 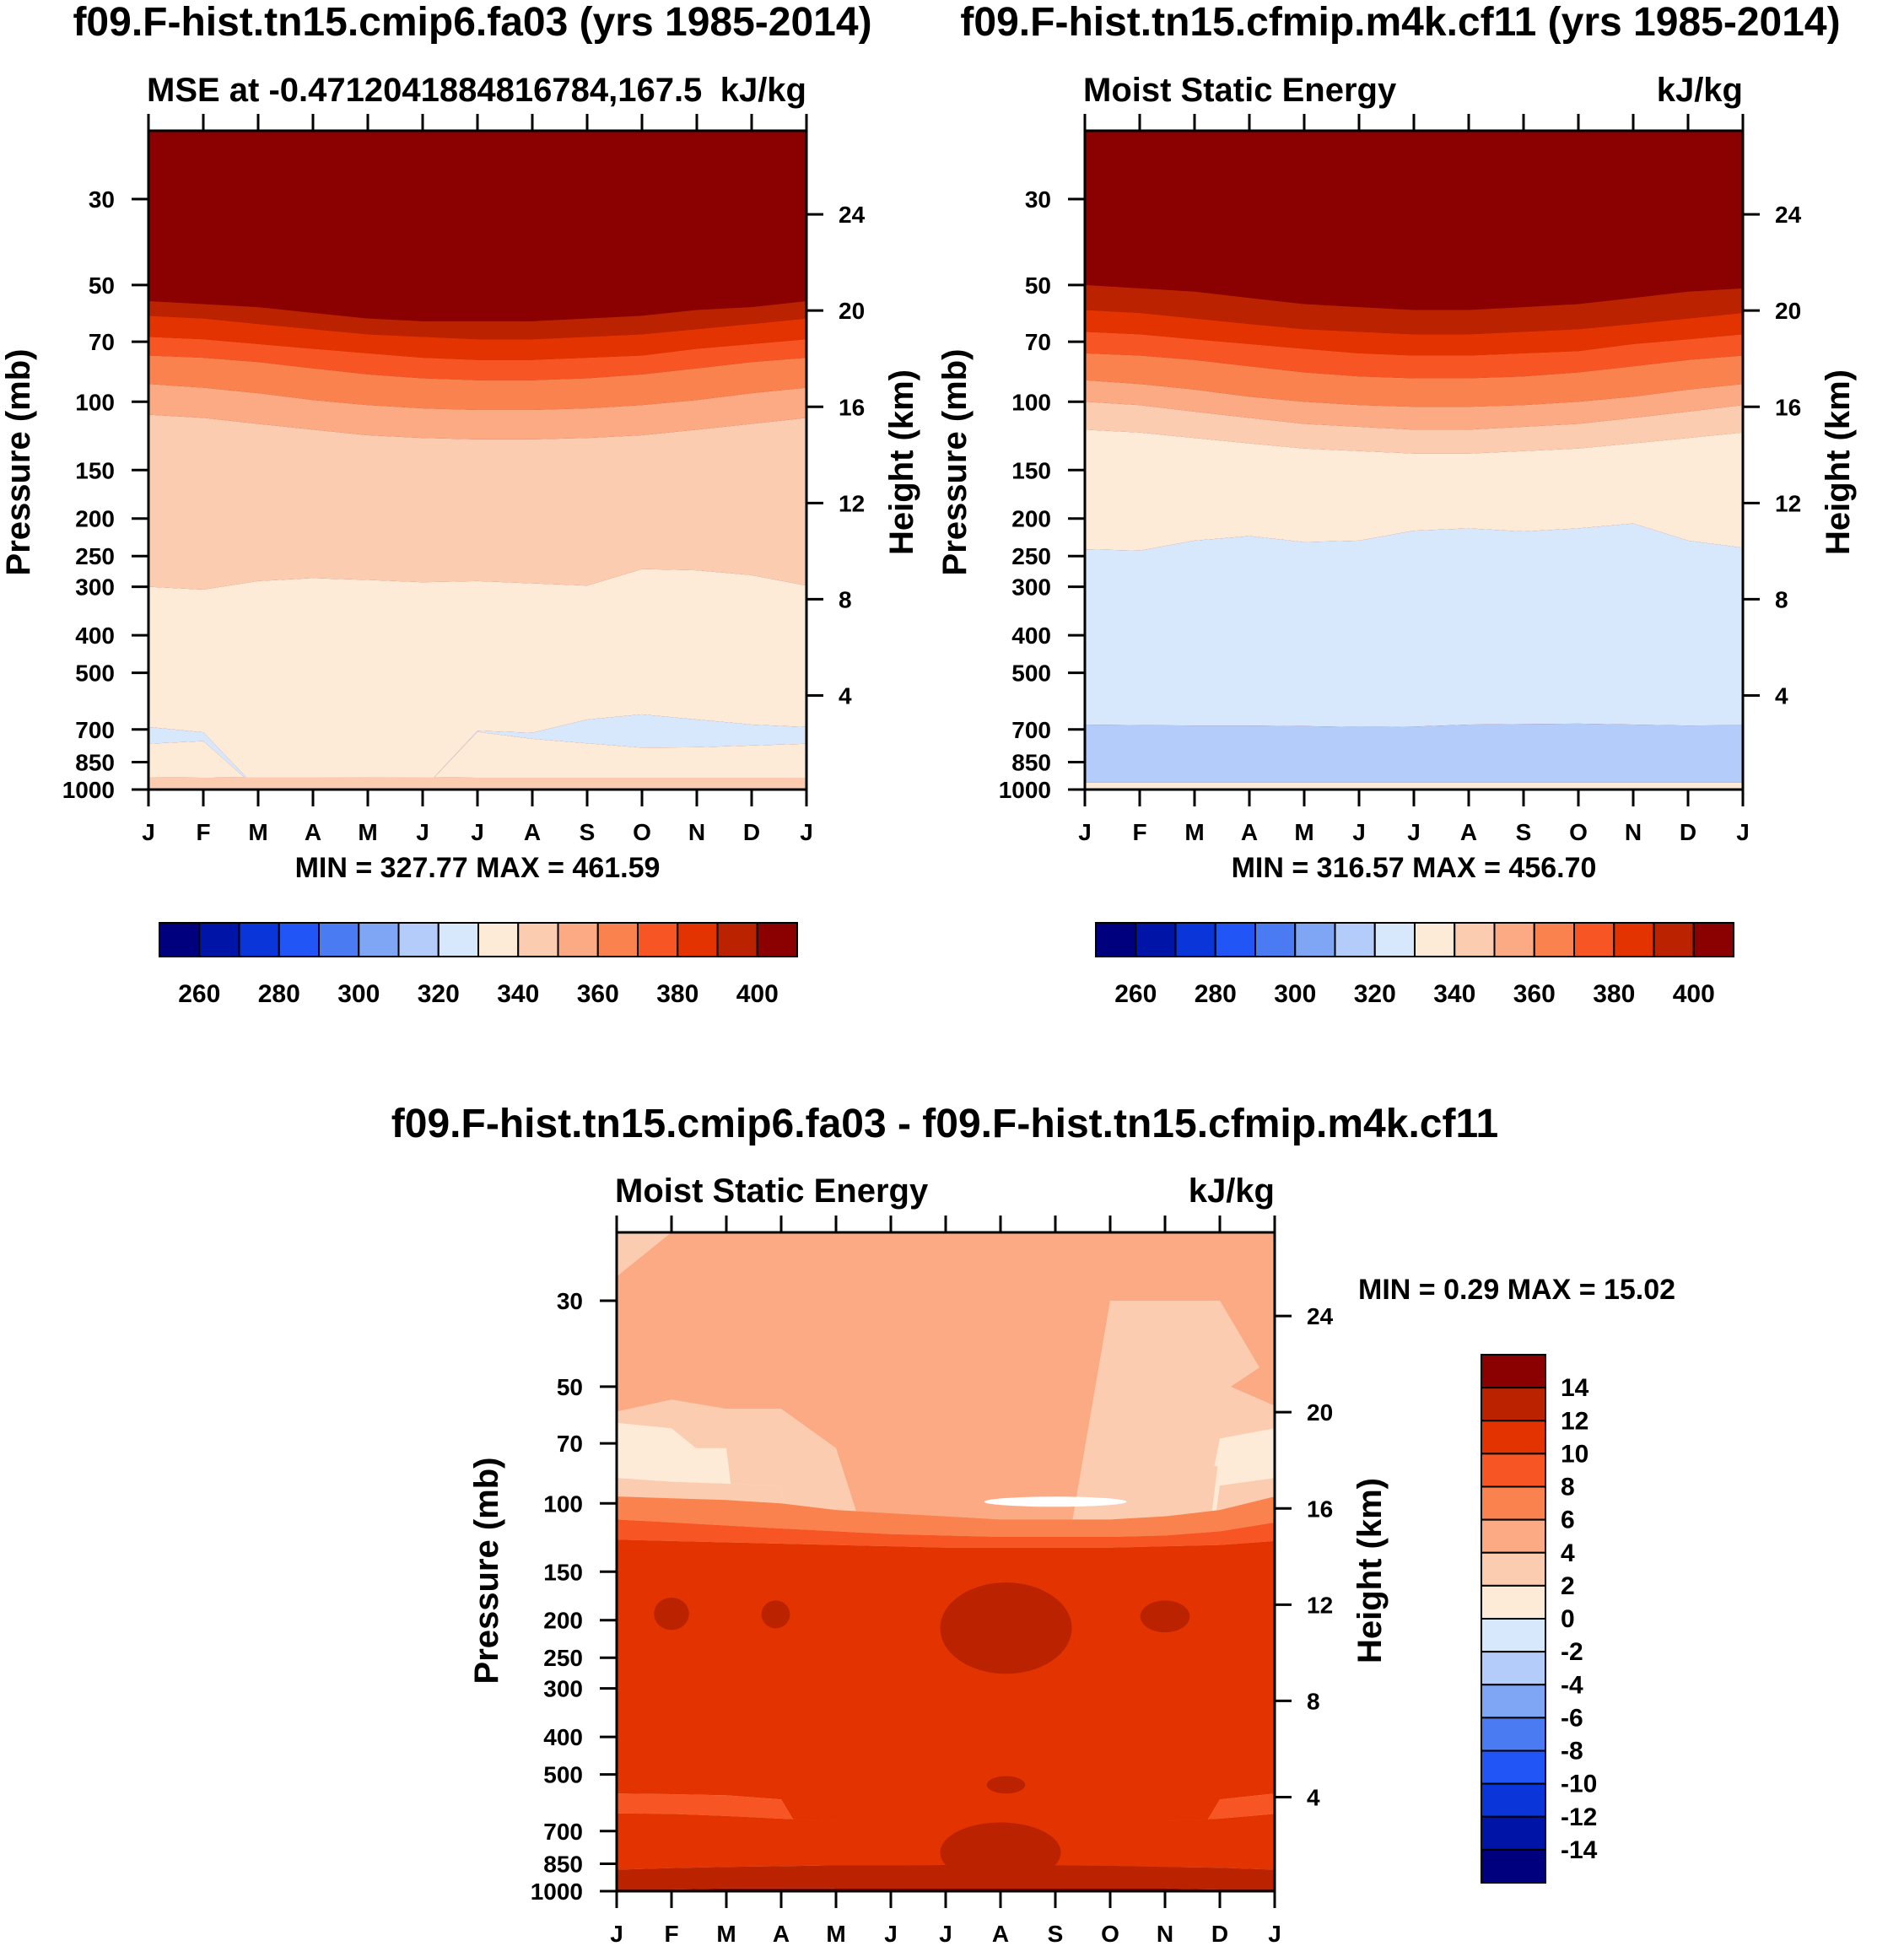 What do you see at coordinates (1165, 1934) in the screenshot?
I see `panel3-xtick-label-10: N` at bounding box center [1165, 1934].